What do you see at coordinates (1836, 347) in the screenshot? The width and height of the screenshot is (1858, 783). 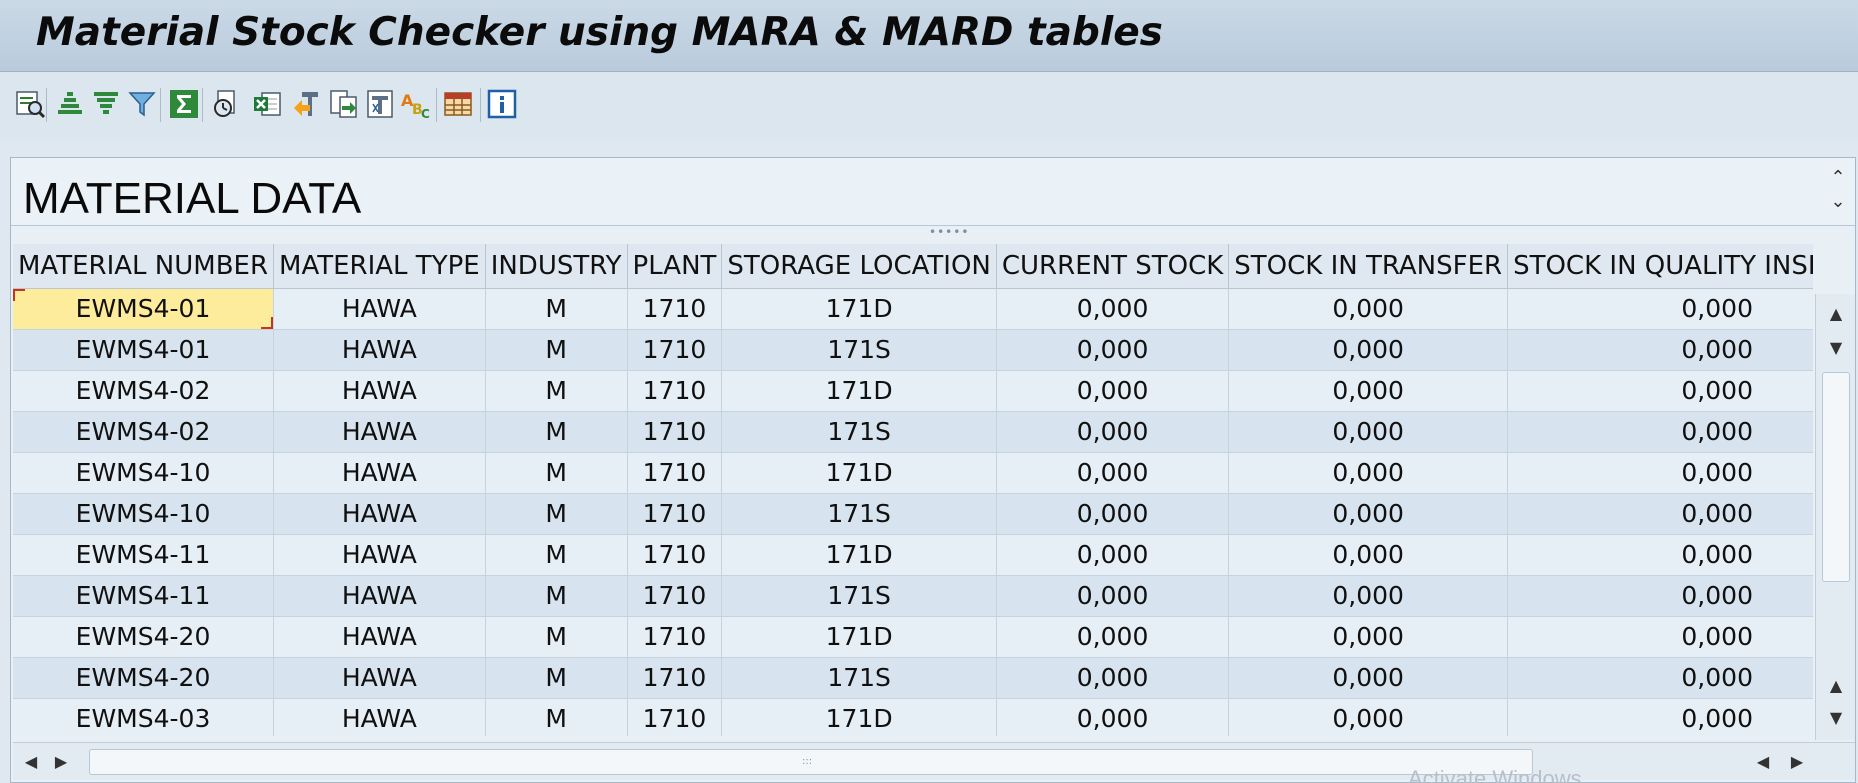 I see `scroll-down-icon: ▼` at bounding box center [1836, 347].